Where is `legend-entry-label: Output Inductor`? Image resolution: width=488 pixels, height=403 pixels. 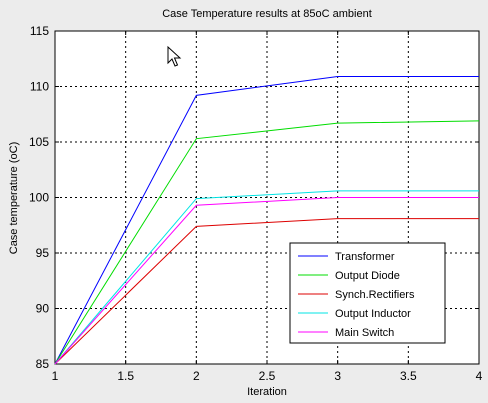 legend-entry-label: Output Inductor is located at coordinates (373, 314).